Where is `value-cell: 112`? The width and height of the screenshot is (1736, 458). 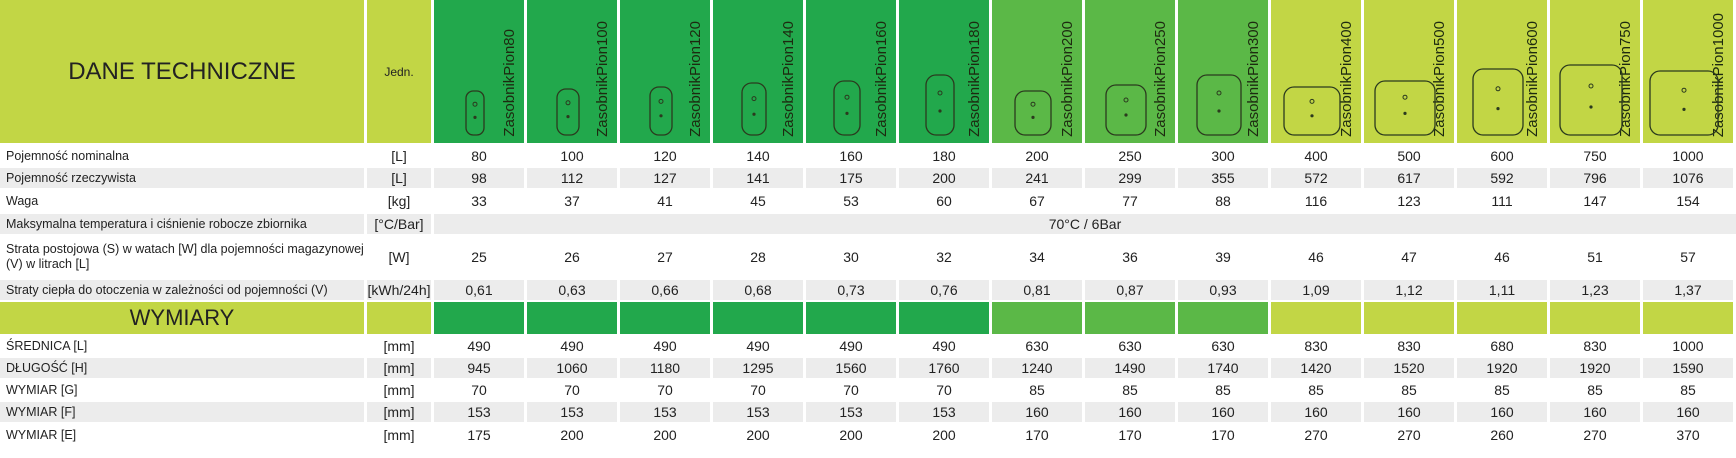
value-cell: 112 is located at coordinates (572, 178).